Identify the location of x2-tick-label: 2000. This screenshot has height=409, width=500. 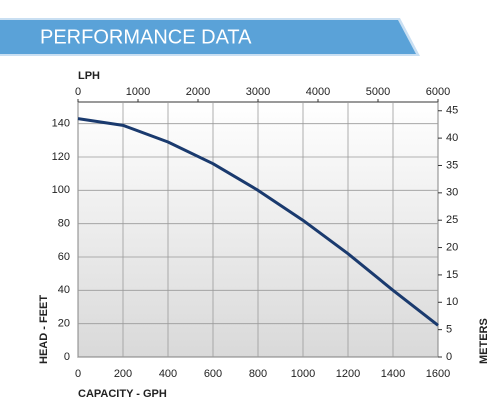
(198, 92).